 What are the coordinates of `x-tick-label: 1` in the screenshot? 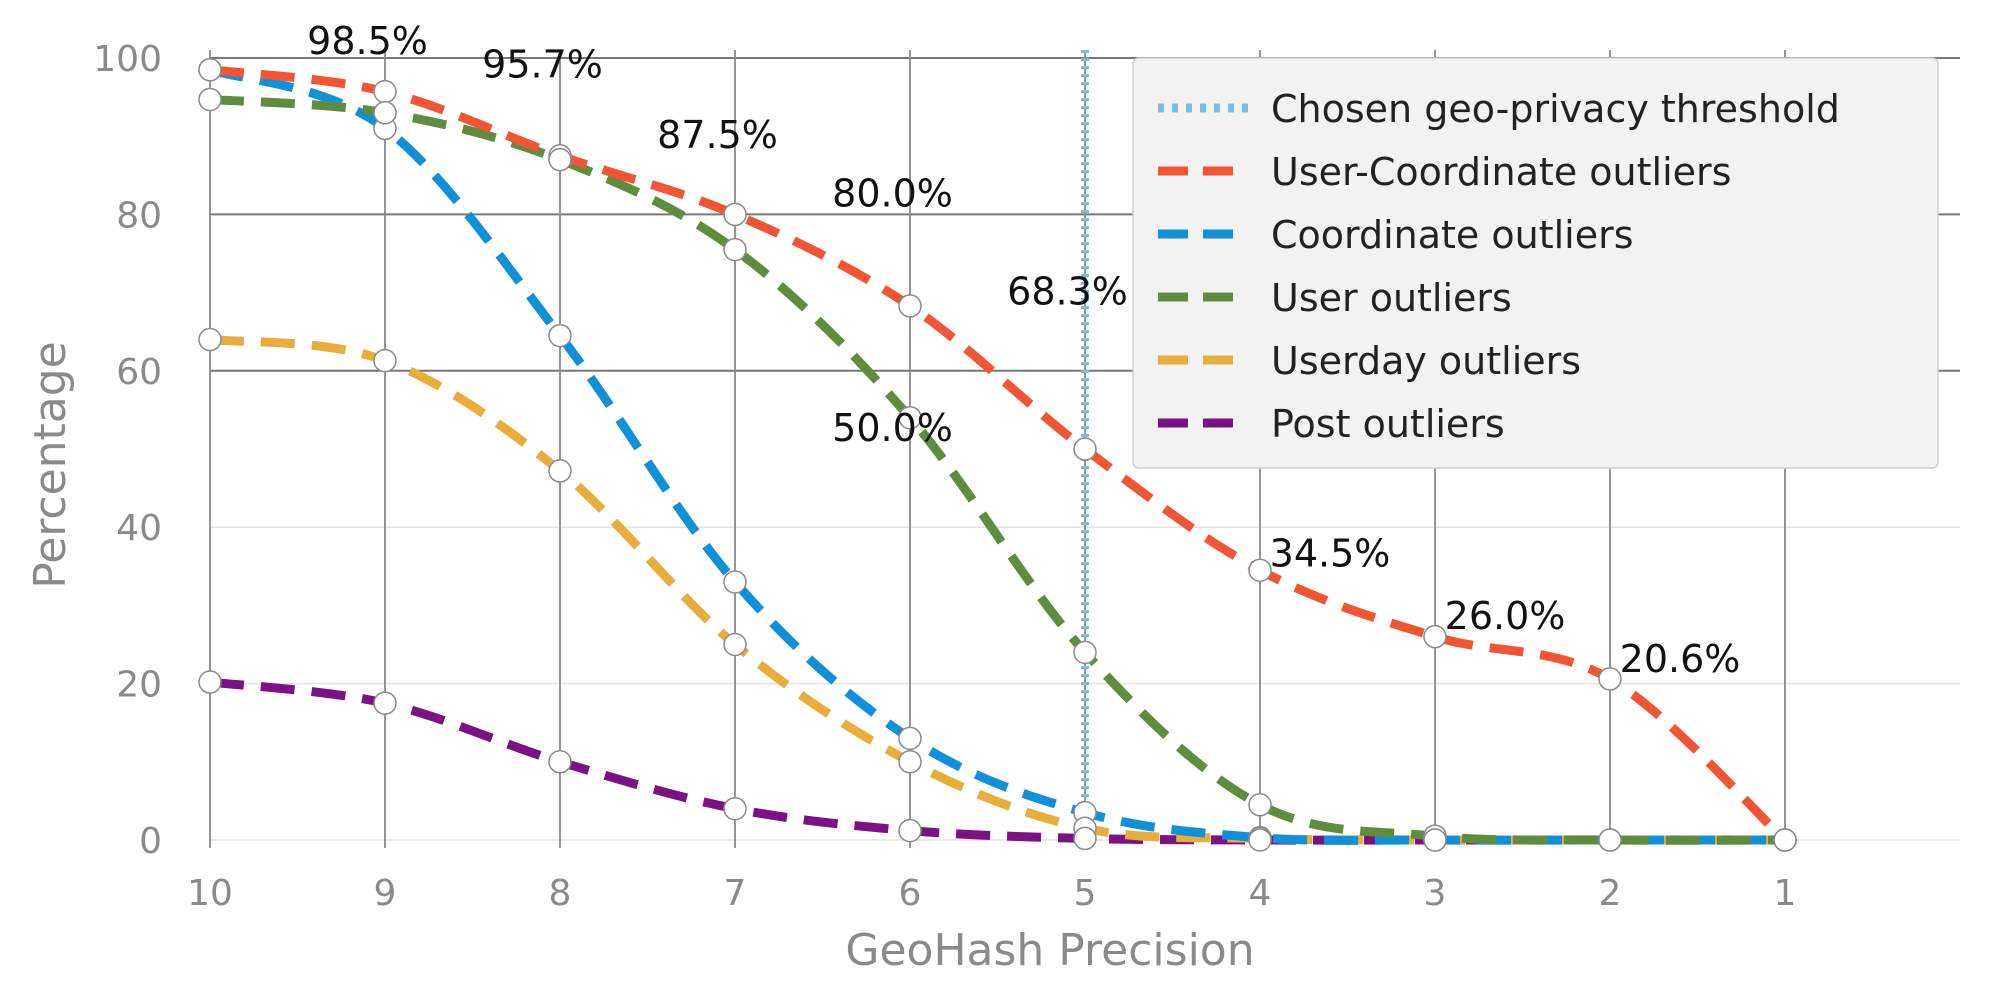 It's located at (1785, 893).